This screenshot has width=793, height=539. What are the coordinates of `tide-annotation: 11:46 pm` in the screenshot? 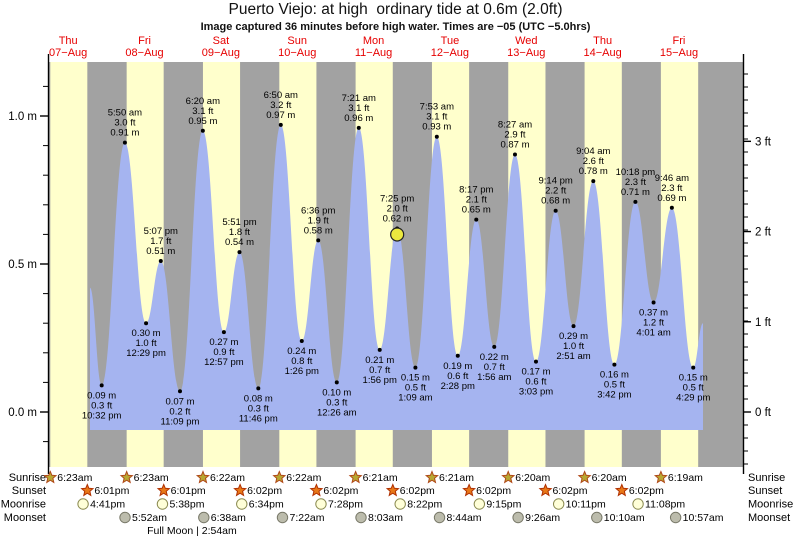 It's located at (258, 418).